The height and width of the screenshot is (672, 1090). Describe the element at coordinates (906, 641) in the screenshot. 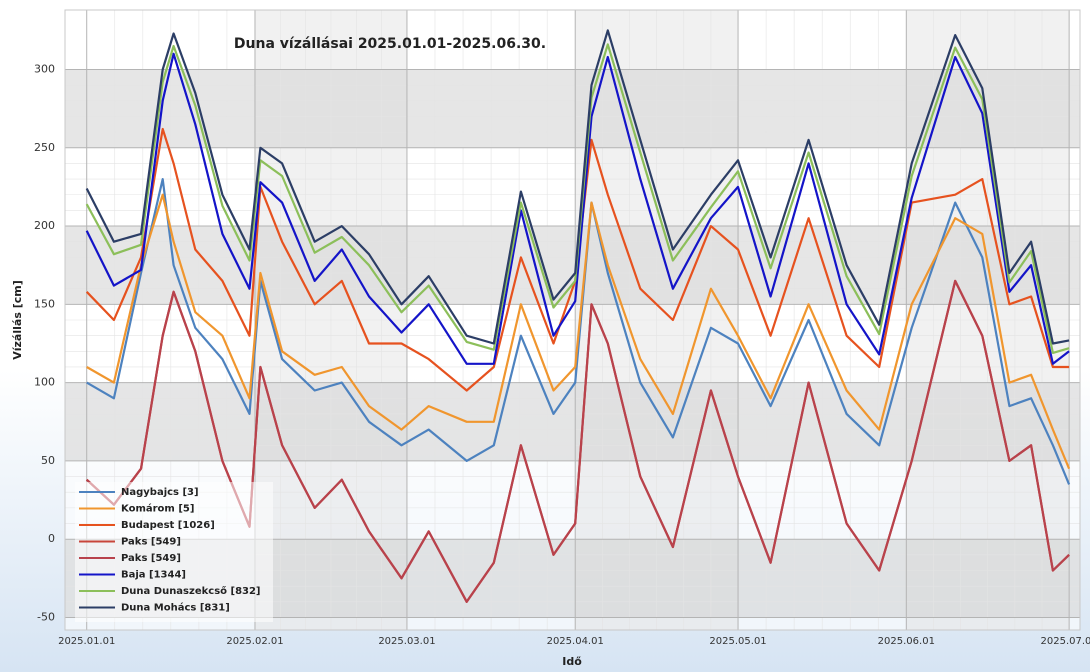

I see `x-tick-label: 2025.06.01` at that location.